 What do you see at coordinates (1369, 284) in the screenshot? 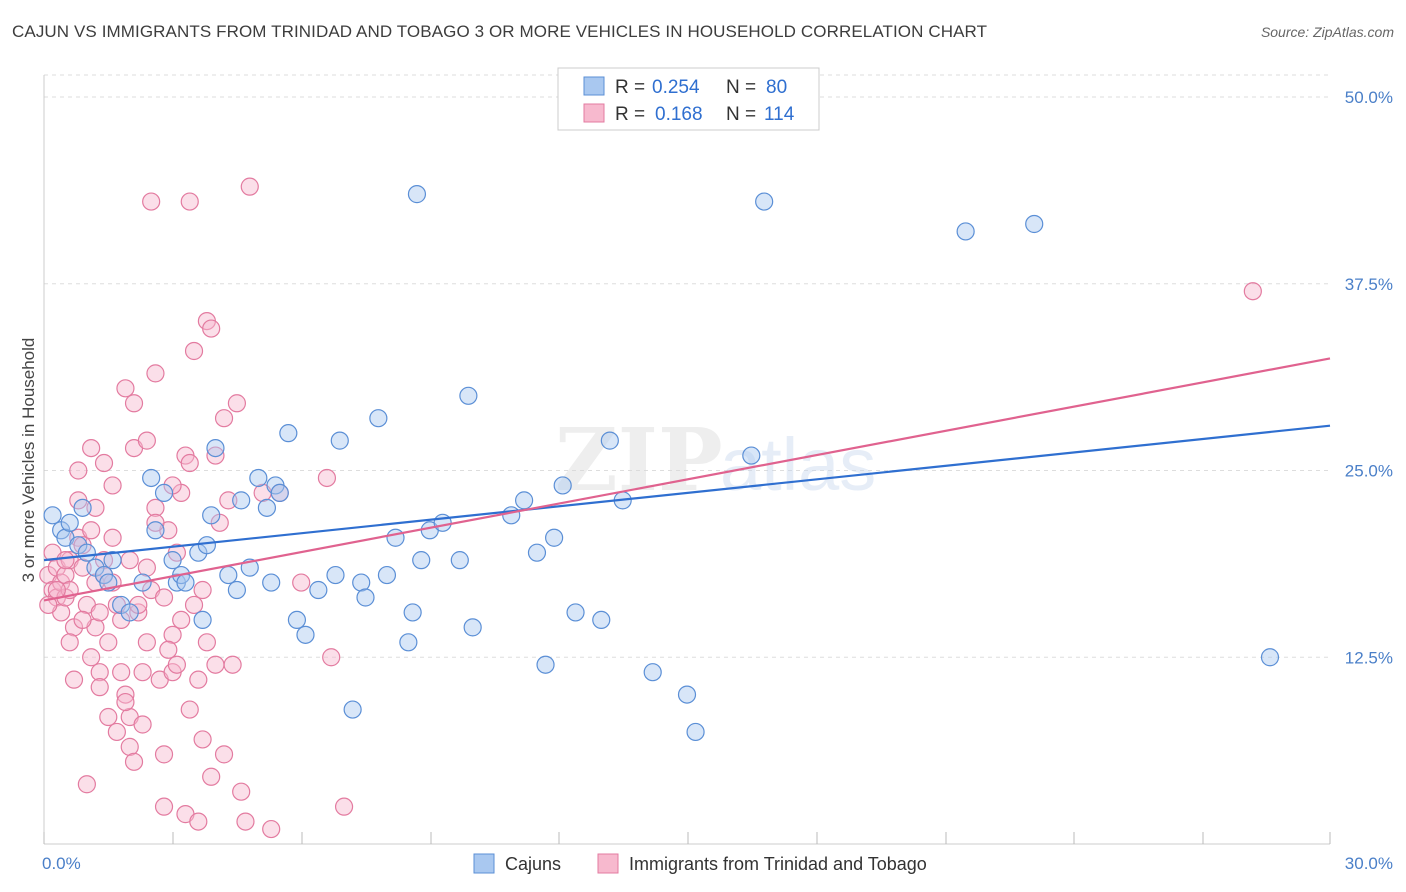
I see `y-tick-label: 37.5%` at bounding box center [1369, 284].